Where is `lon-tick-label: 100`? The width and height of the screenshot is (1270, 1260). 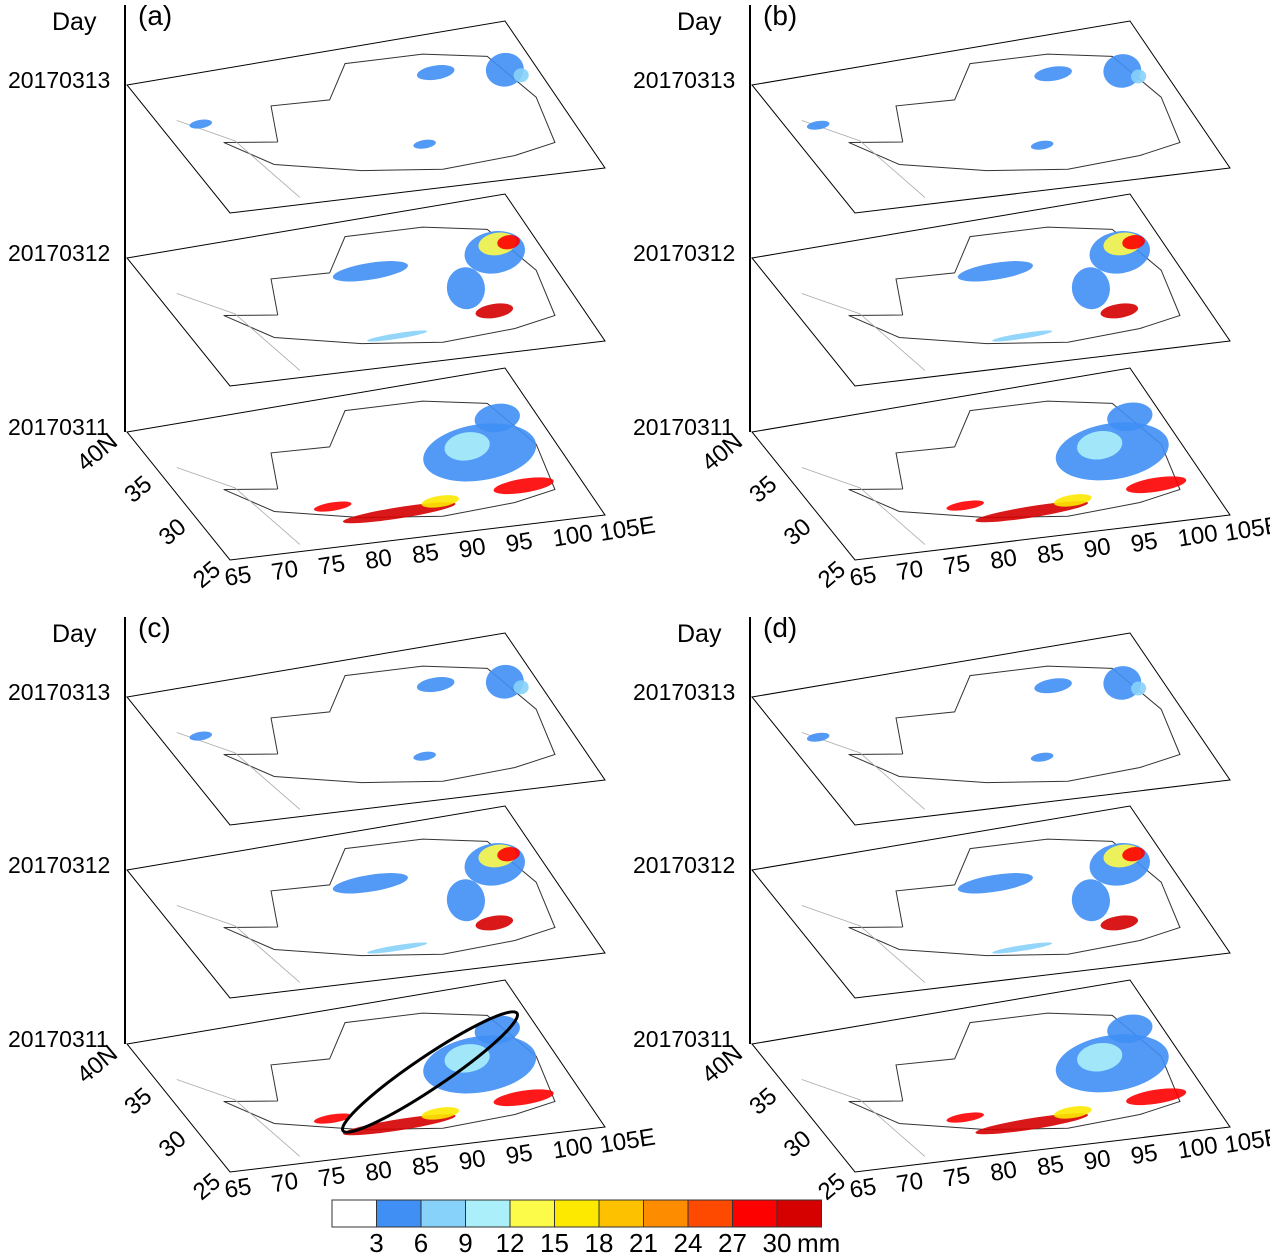
lon-tick-label: 100 is located at coordinates (573, 536).